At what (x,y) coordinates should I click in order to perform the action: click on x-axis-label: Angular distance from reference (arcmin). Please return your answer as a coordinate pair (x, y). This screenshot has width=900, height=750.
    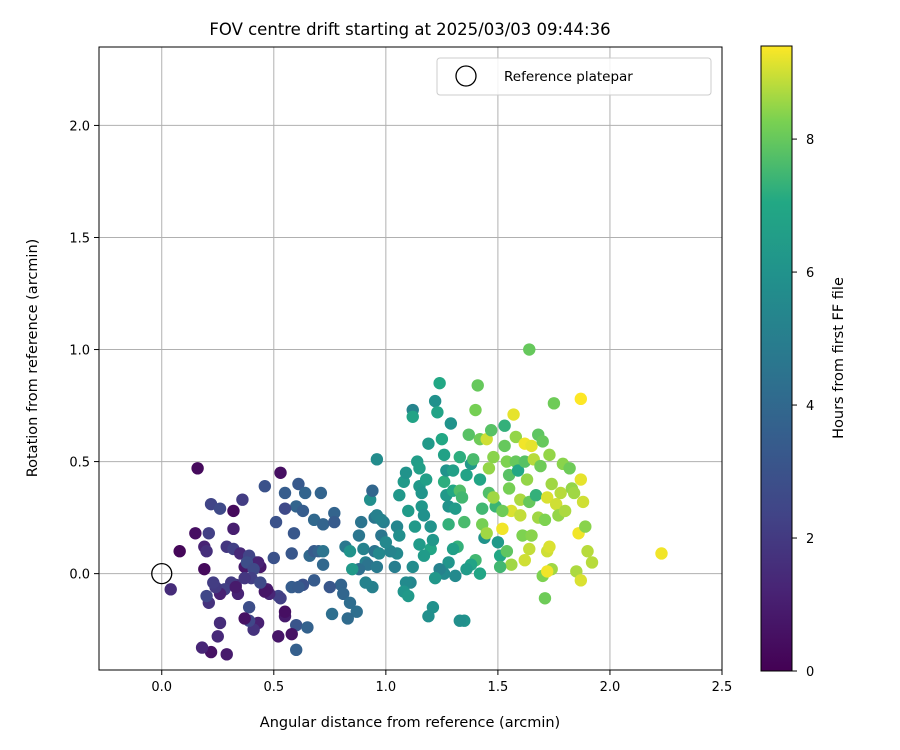
    Looking at the image, I should click on (410, 723).